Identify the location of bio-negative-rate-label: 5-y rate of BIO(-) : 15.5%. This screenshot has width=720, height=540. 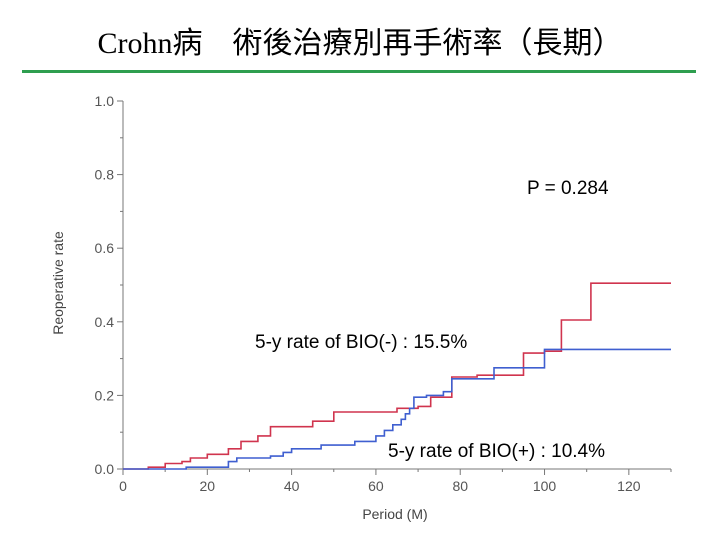
(361, 342).